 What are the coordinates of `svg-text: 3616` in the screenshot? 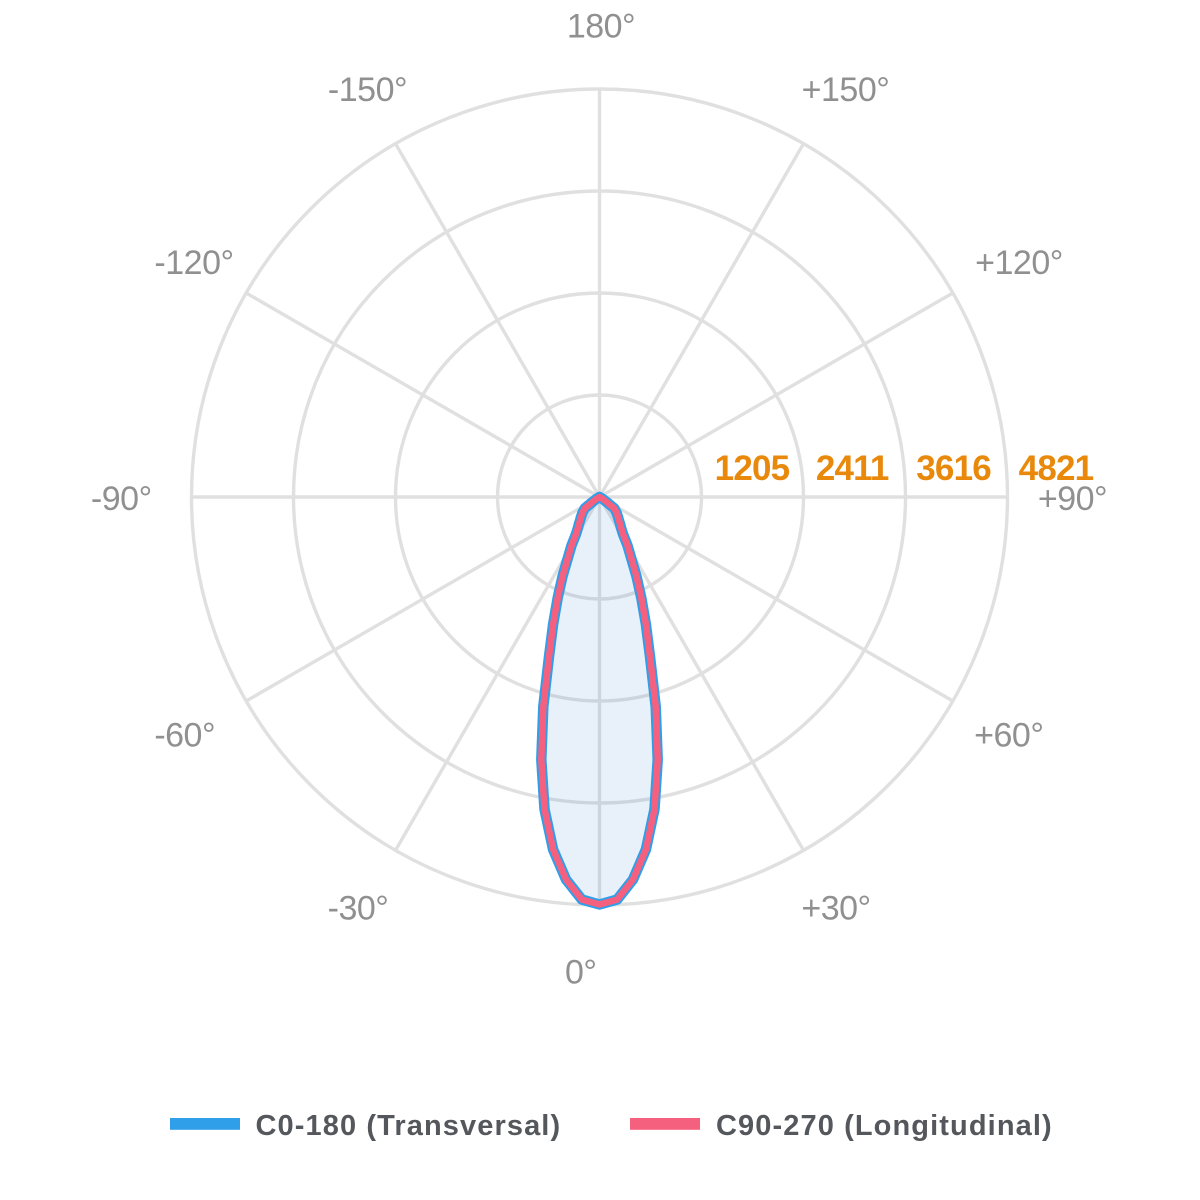 It's located at (953, 468).